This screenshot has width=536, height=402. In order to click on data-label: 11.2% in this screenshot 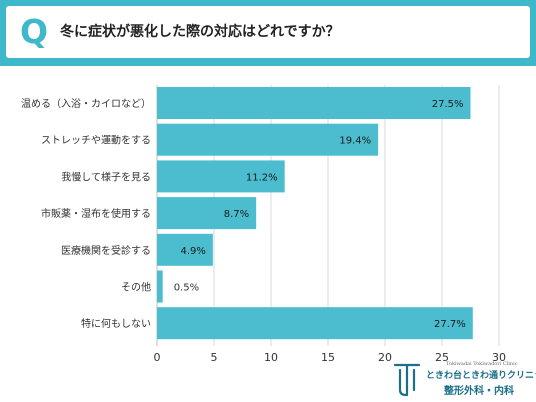, I will do `click(262, 177)`.